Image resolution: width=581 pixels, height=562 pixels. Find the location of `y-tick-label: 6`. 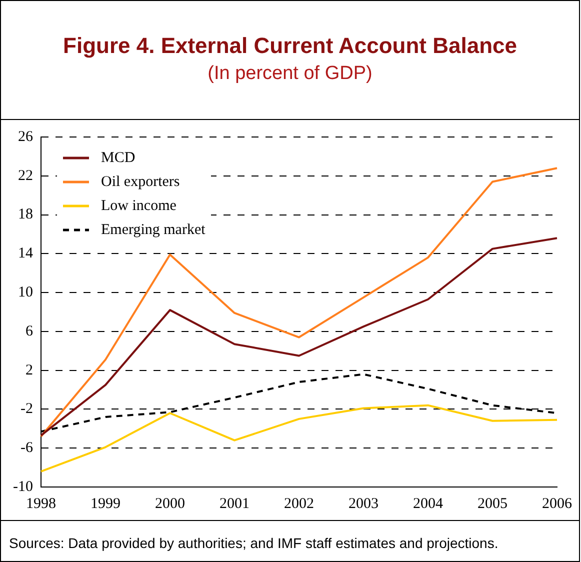

y-tick-label: 6 is located at coordinates (29, 331).